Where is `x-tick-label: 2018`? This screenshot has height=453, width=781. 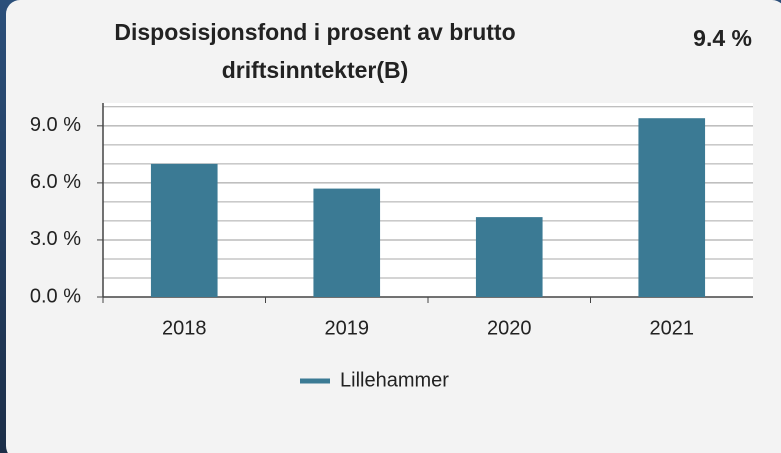 x-tick-label: 2018 is located at coordinates (184, 328).